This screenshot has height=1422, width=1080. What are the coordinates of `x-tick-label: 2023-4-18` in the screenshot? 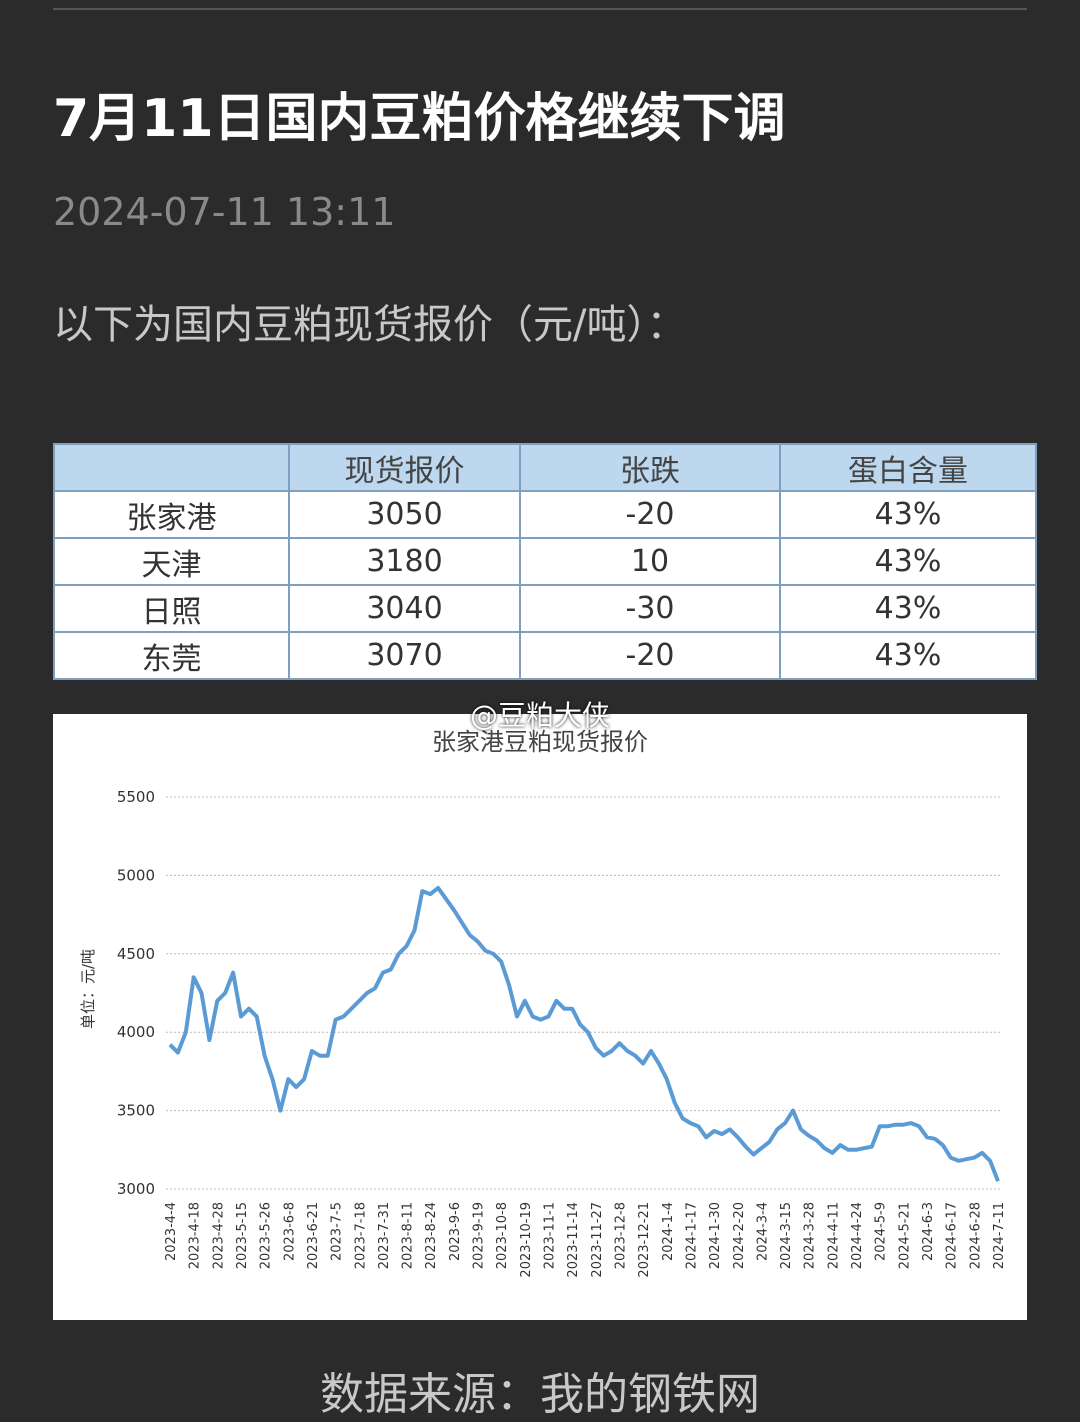 It's located at (195, 1235).